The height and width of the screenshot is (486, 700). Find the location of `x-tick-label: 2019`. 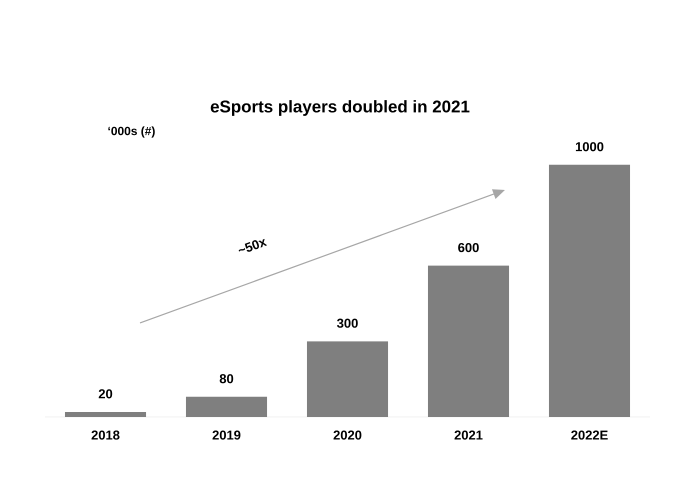

x-tick-label: 2019 is located at coordinates (226, 435).